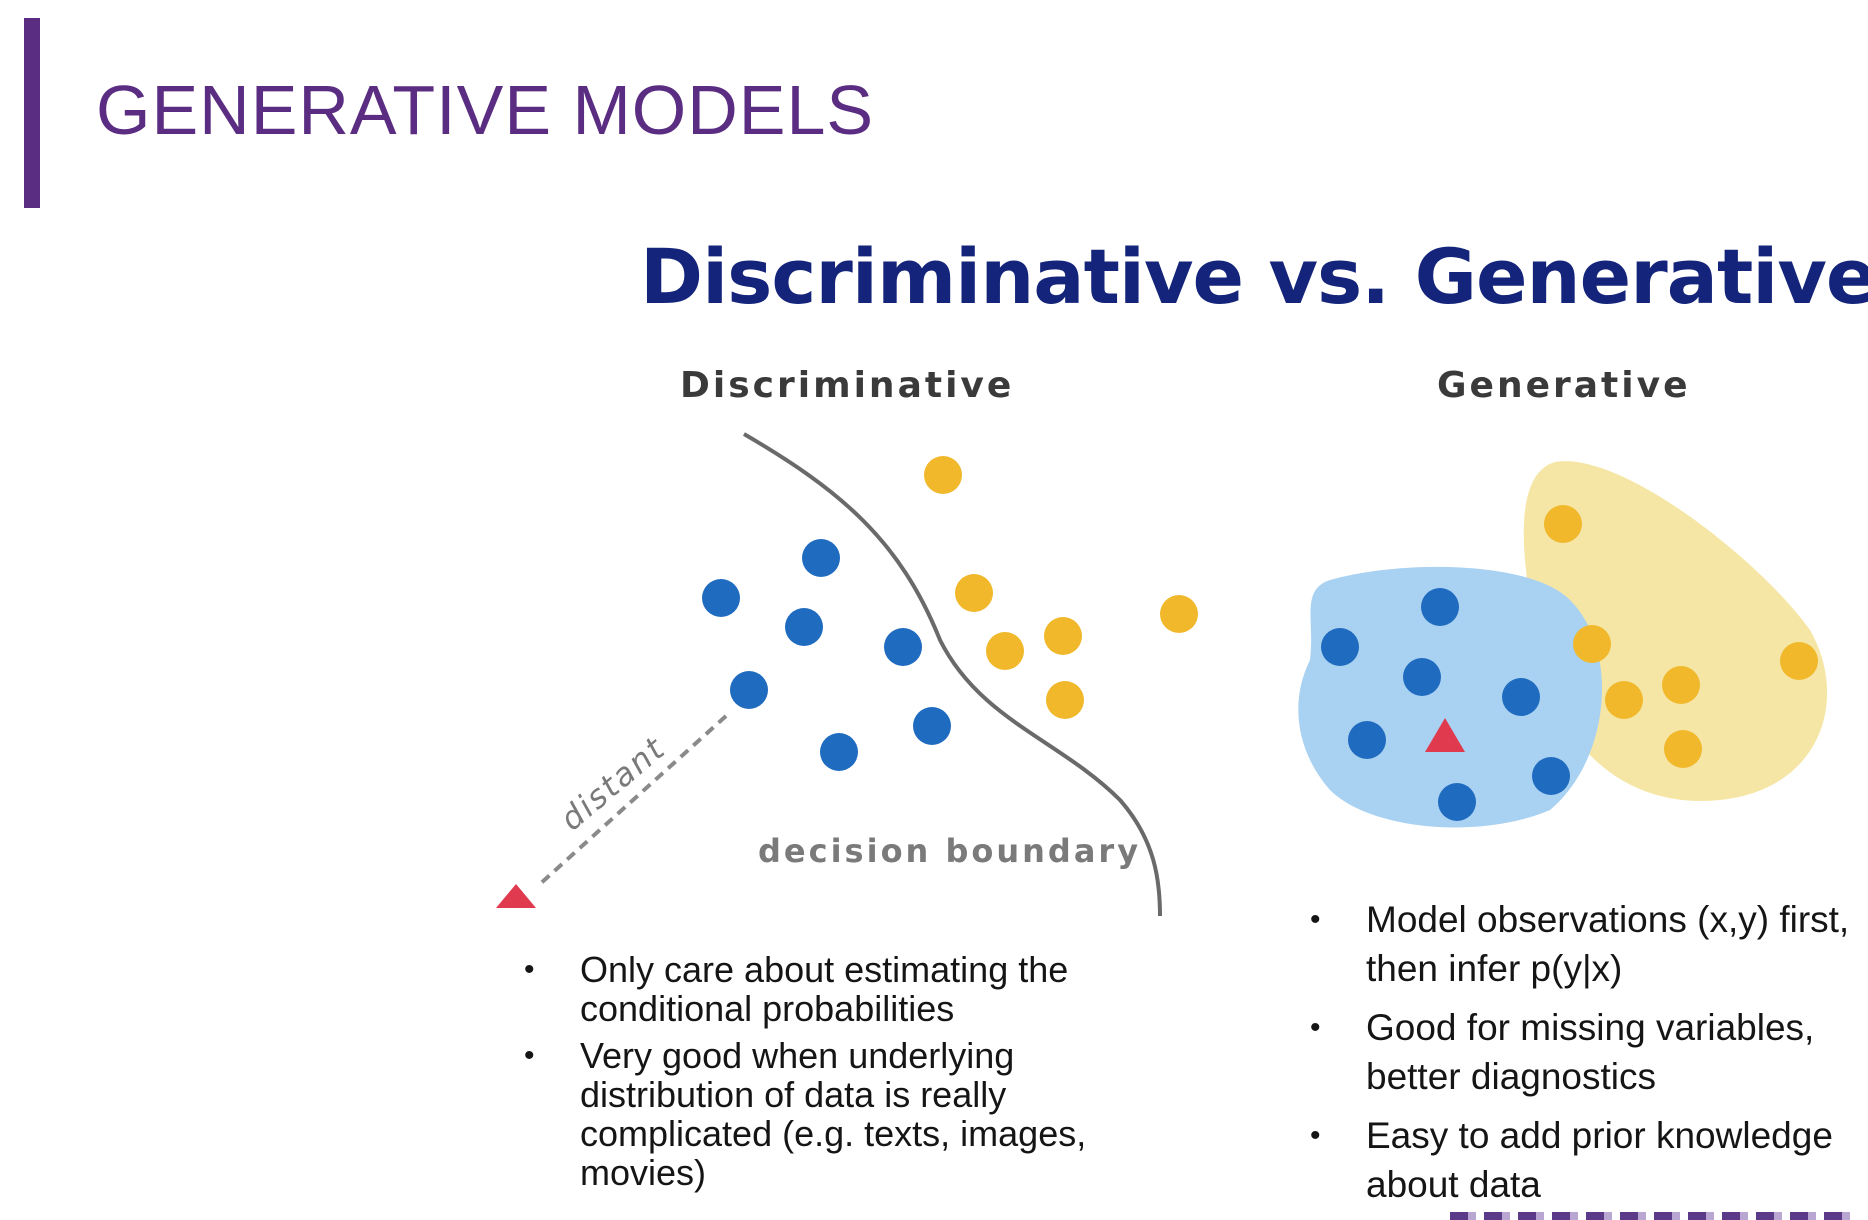 The height and width of the screenshot is (1220, 1868). Describe the element at coordinates (847, 385) in the screenshot. I see `discriminative-heading: Discriminative` at that location.